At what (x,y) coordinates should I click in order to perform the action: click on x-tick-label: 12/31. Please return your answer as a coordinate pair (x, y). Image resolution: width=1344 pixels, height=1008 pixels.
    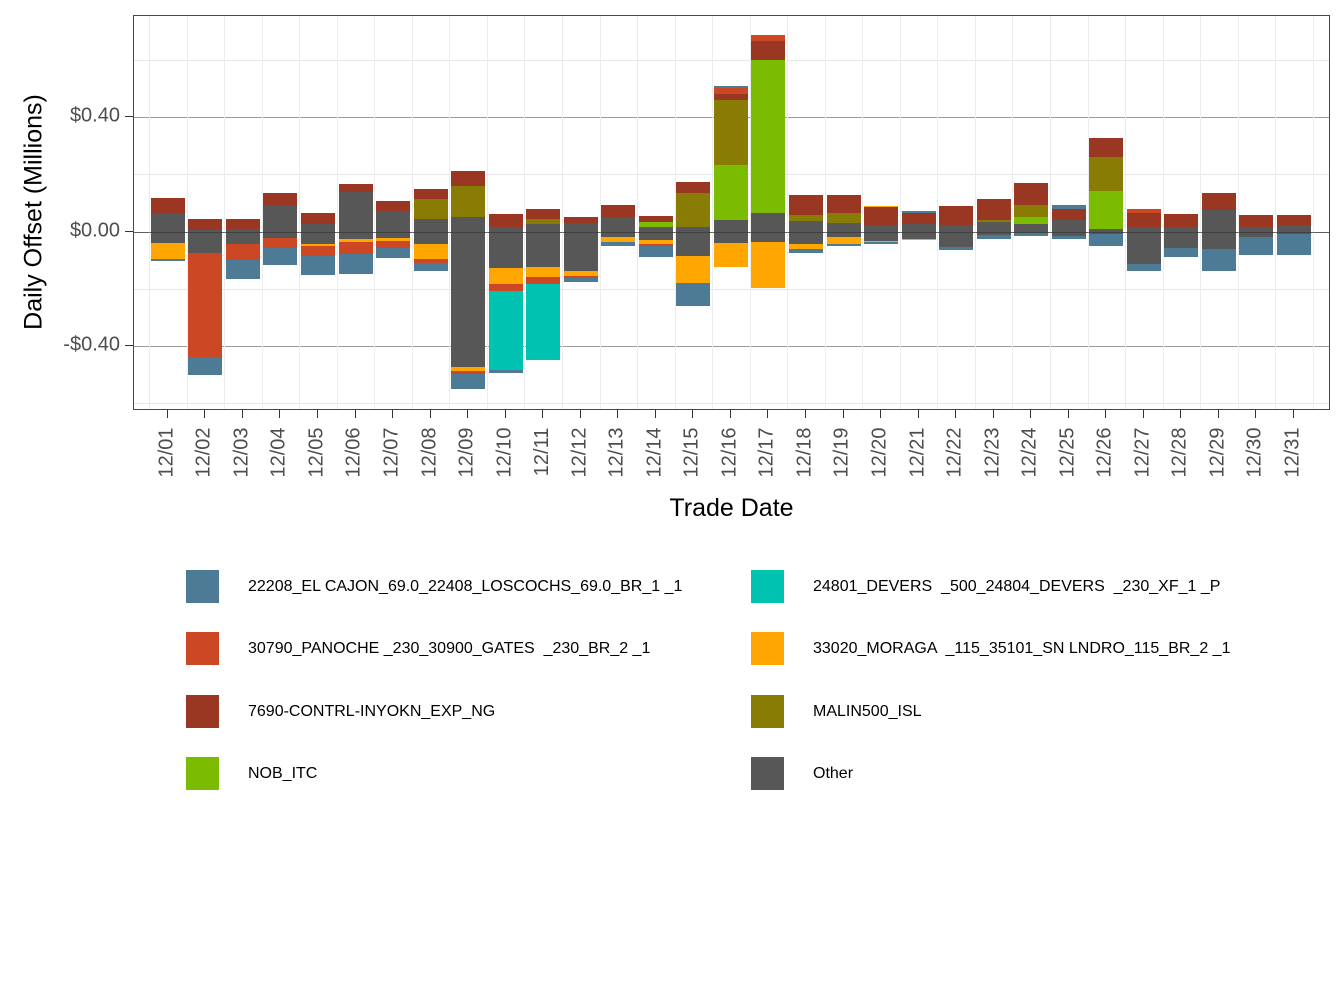
    Looking at the image, I should click on (1292, 452).